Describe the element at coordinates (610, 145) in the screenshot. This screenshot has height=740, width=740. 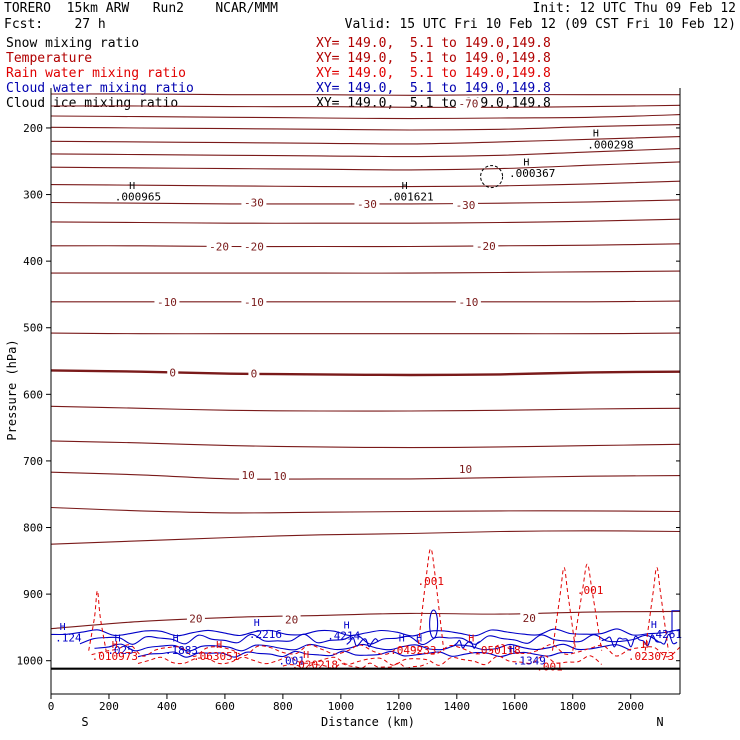
I see `ice-max-3: .000298` at that location.